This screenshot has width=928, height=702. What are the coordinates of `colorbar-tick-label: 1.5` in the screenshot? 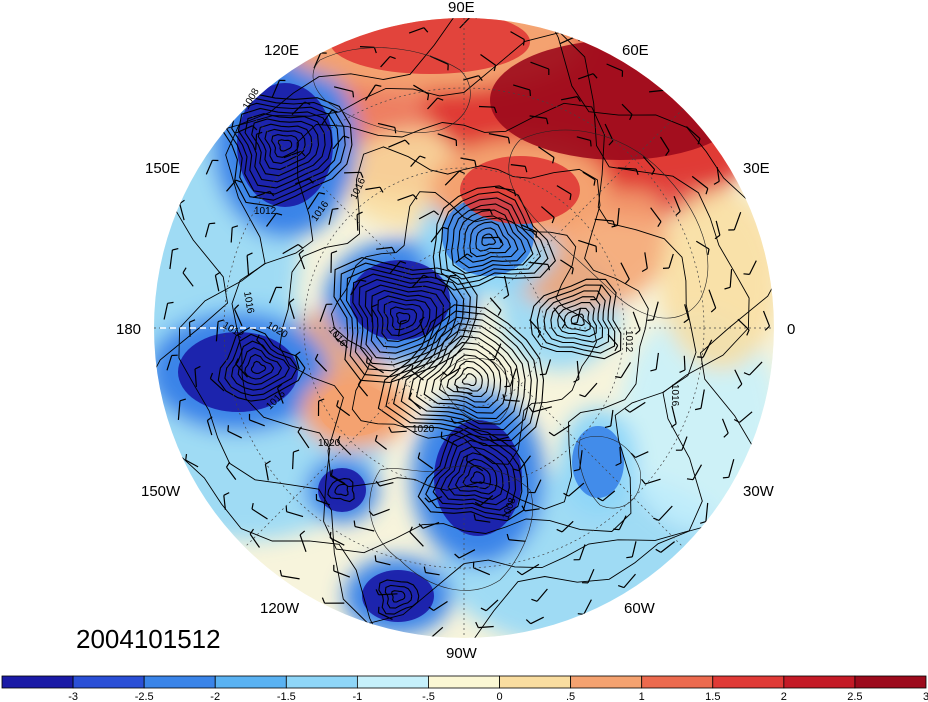 It's located at (712, 696).